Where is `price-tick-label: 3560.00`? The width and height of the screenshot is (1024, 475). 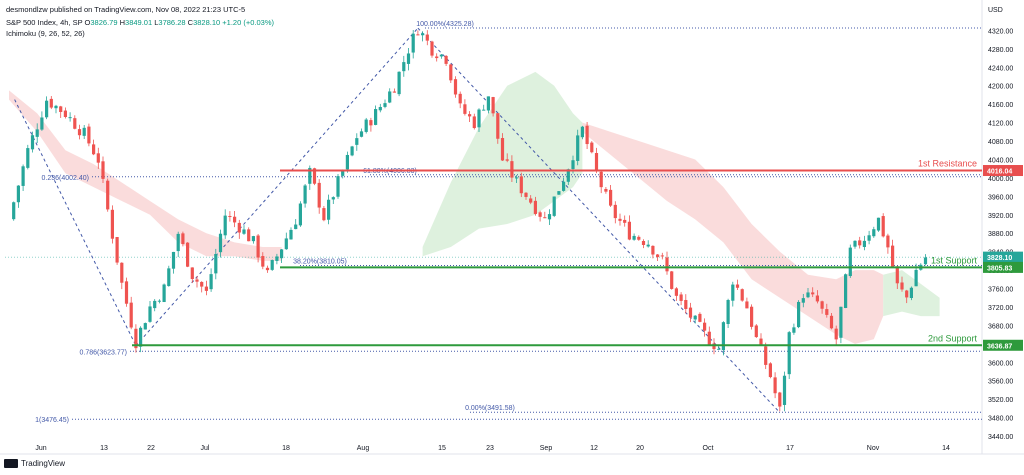 price-tick-label: 3560.00 is located at coordinates (1000, 382).